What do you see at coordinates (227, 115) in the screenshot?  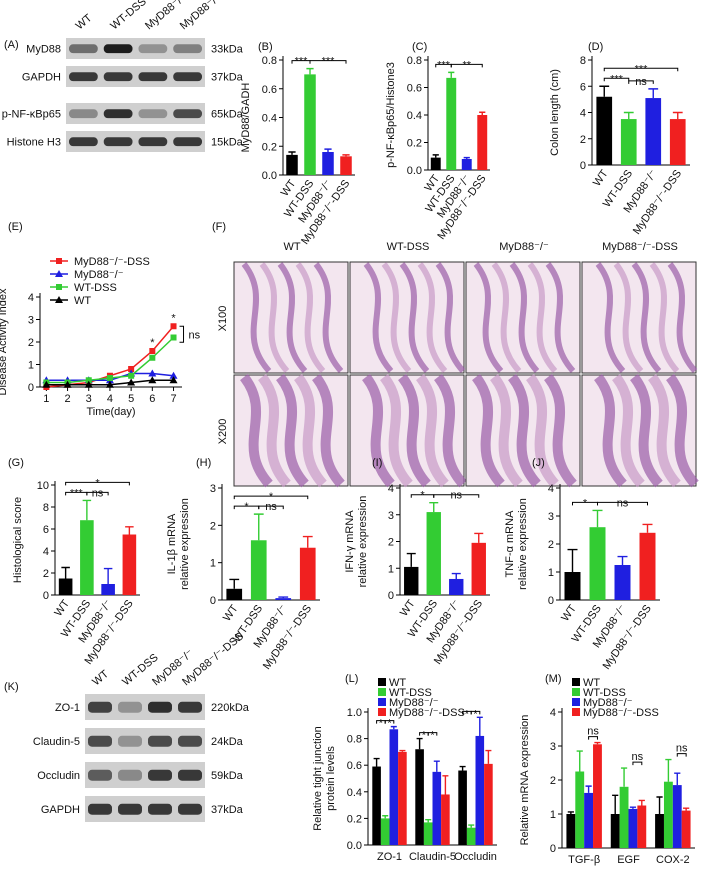 I see `size-label: 65kDa` at bounding box center [227, 115].